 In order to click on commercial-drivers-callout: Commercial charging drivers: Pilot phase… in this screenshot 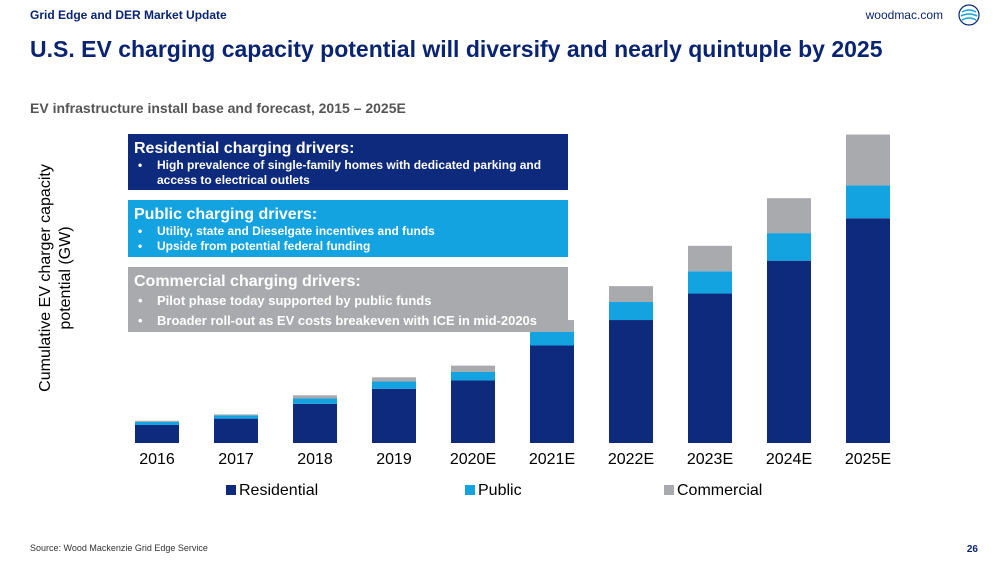, I will do `click(348, 299)`.